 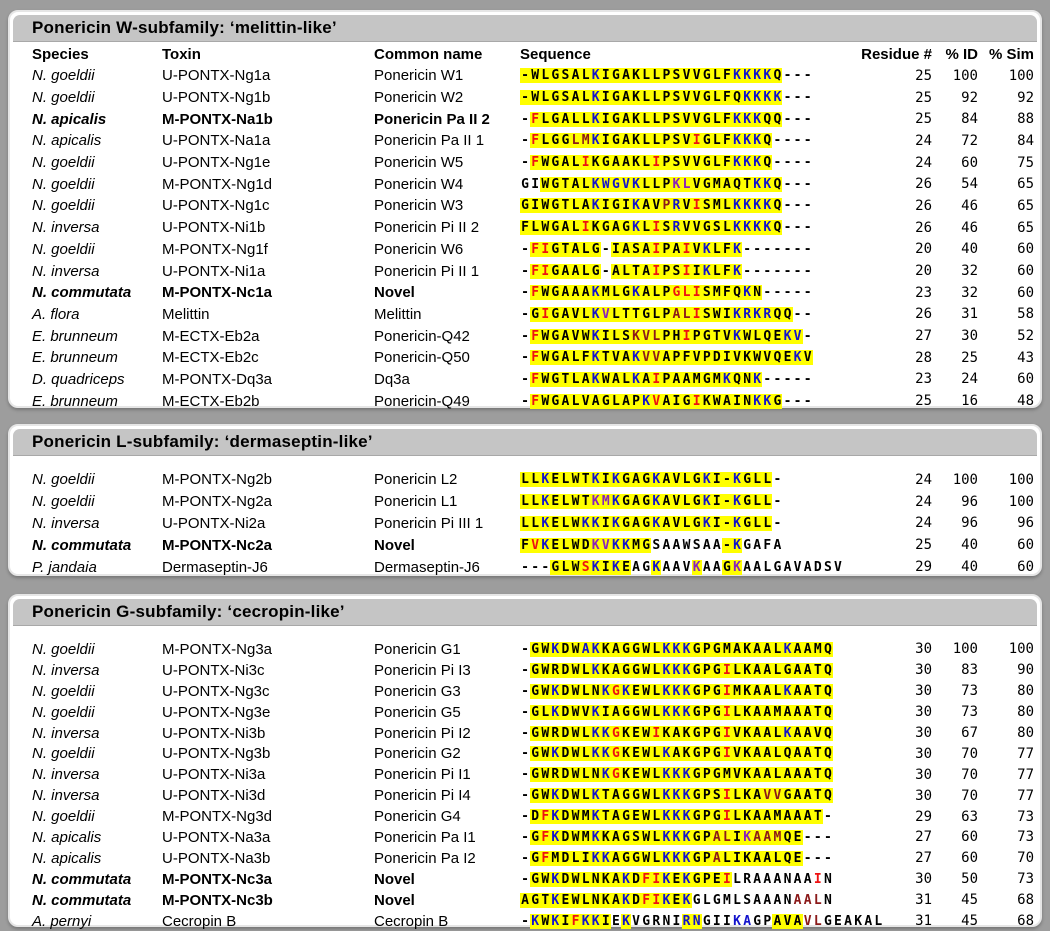 What do you see at coordinates (676, 141) in the screenshot?
I see `seq-char: S` at bounding box center [676, 141].